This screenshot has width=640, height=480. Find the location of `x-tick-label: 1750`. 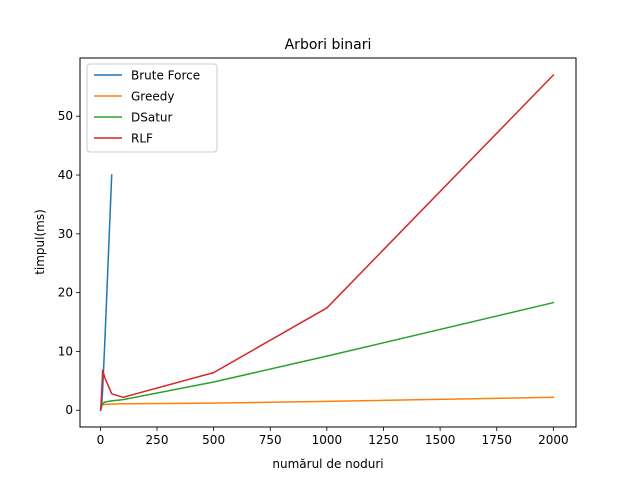

x-tick-label: 1750 is located at coordinates (496, 440).